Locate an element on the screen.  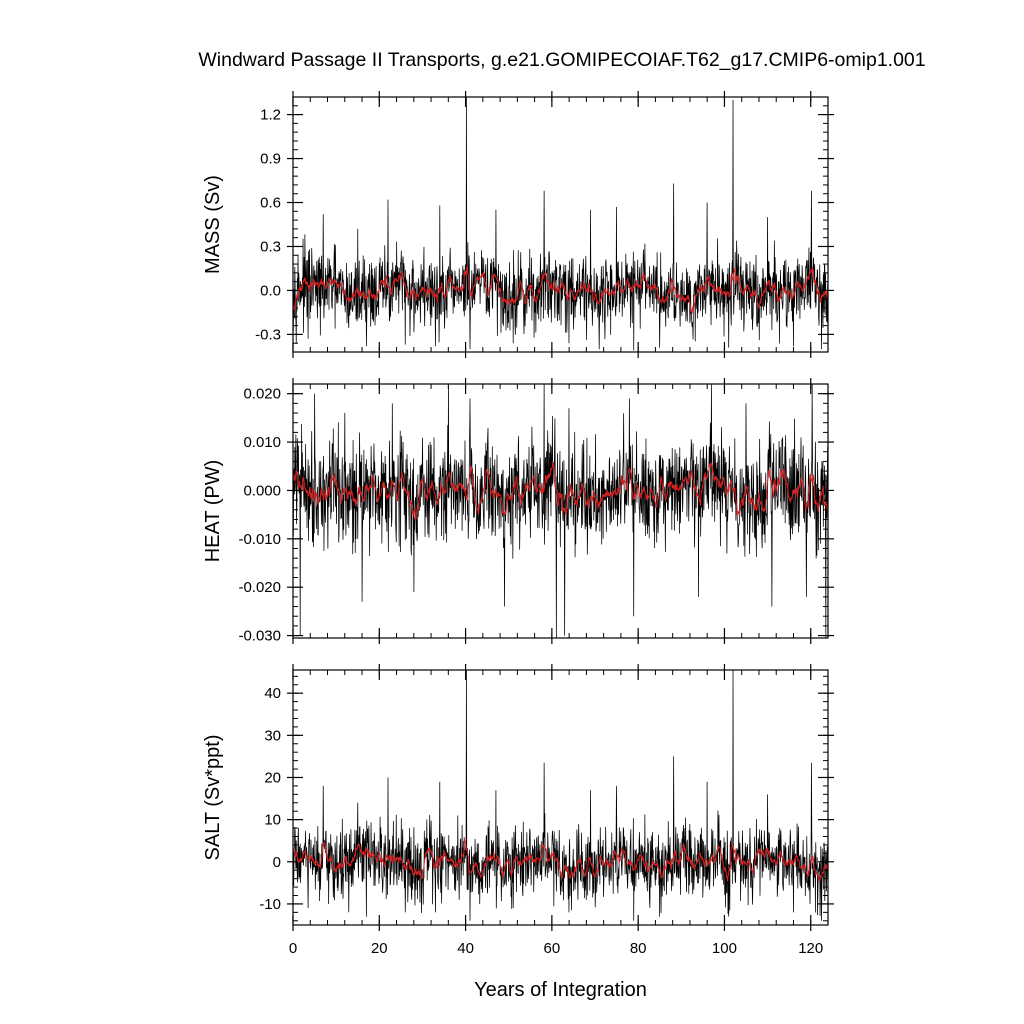
y-tick-label: 20 is located at coordinates (272, 777).